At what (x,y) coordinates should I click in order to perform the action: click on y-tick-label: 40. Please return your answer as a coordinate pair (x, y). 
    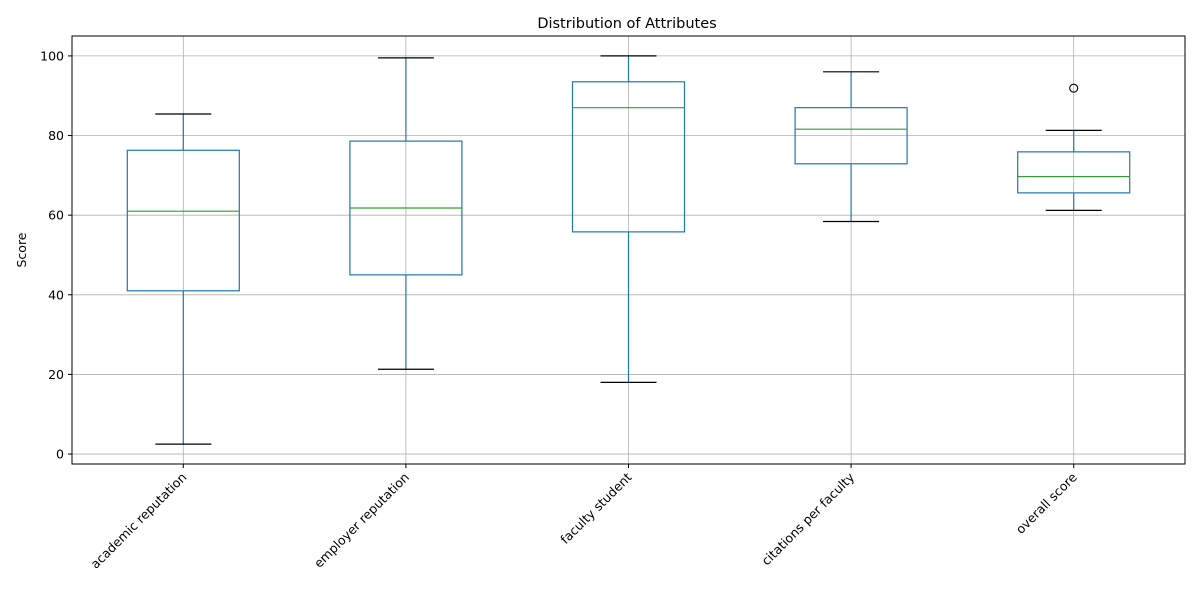
    Looking at the image, I should click on (56, 294).